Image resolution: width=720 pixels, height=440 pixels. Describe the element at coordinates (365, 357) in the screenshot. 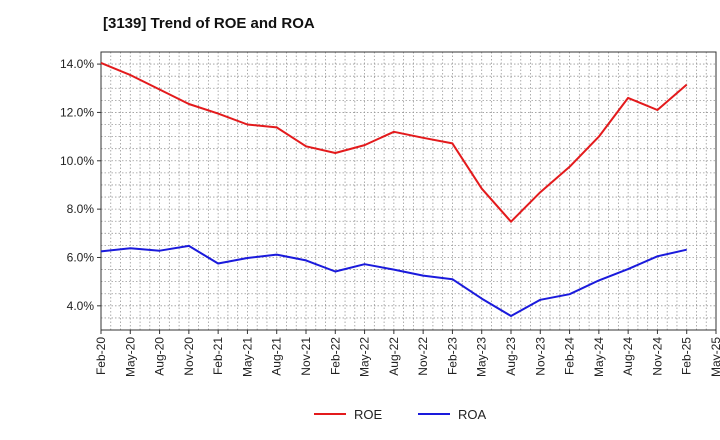

I see `x-tick-label: May-22` at that location.